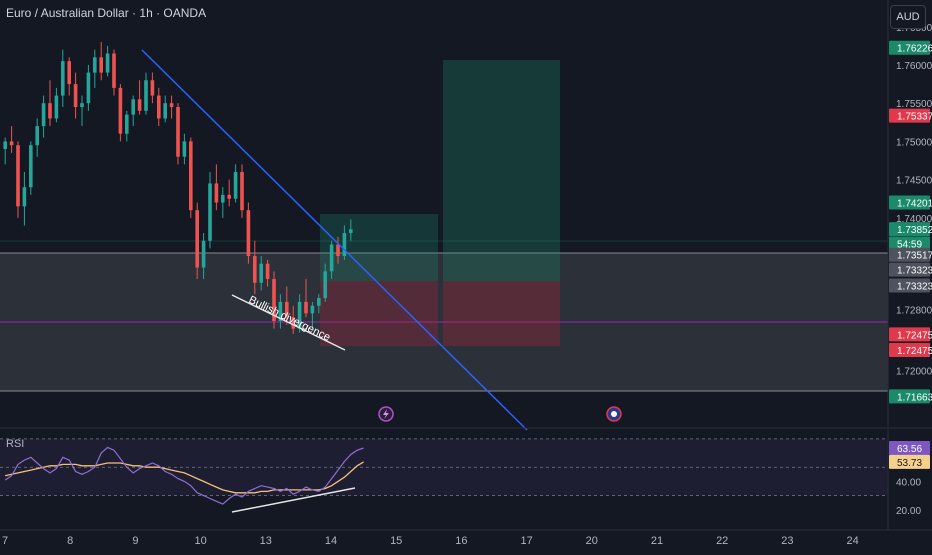  Describe the element at coordinates (15, 444) in the screenshot. I see `rsi-indicator-label: RSI` at that location.